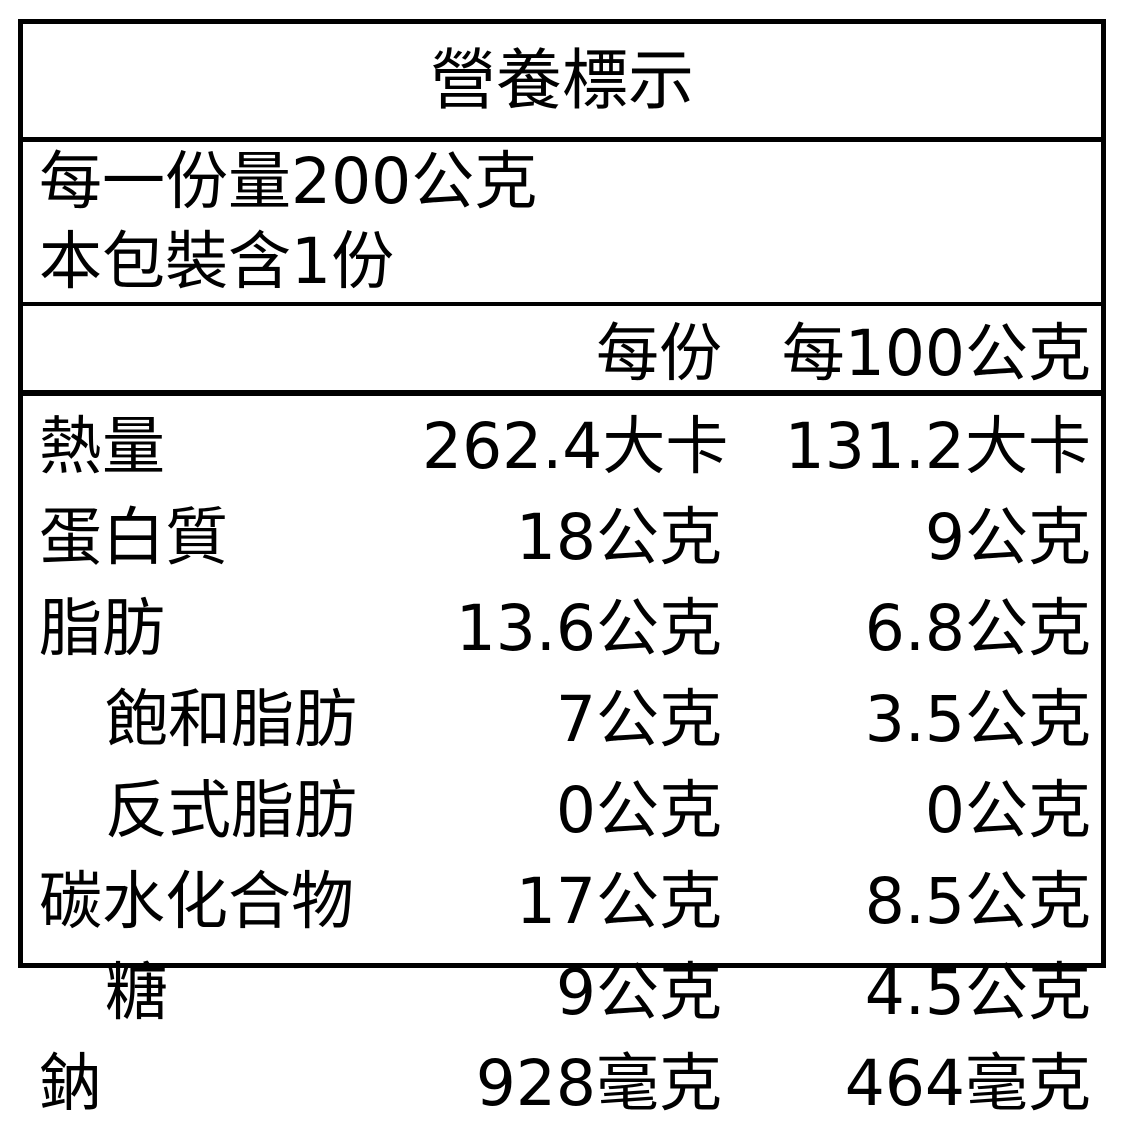 The image size is (1124, 1124). I want to click on nutrient-value-per-100g: 8.5公克, so click(977, 901).